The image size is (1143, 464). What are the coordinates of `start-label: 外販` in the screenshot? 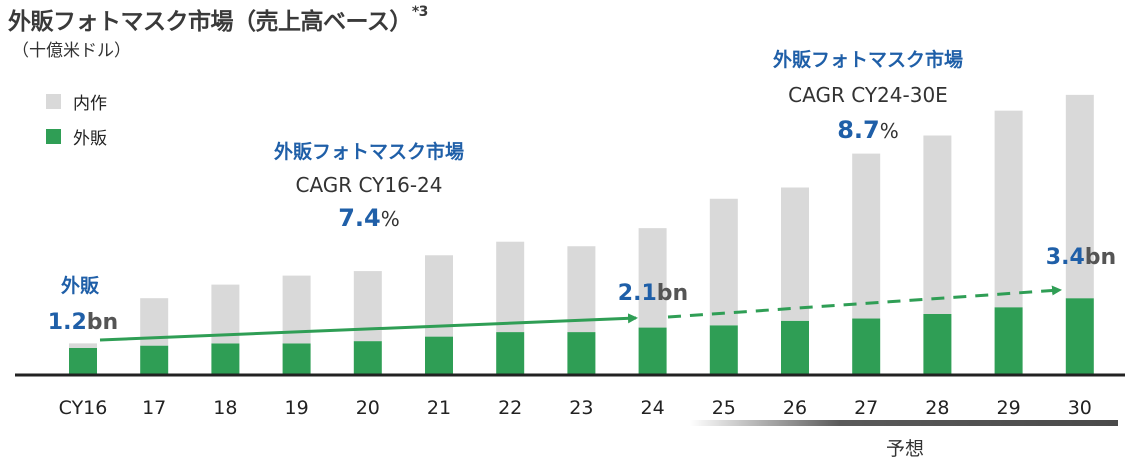 It's located at (80, 285).